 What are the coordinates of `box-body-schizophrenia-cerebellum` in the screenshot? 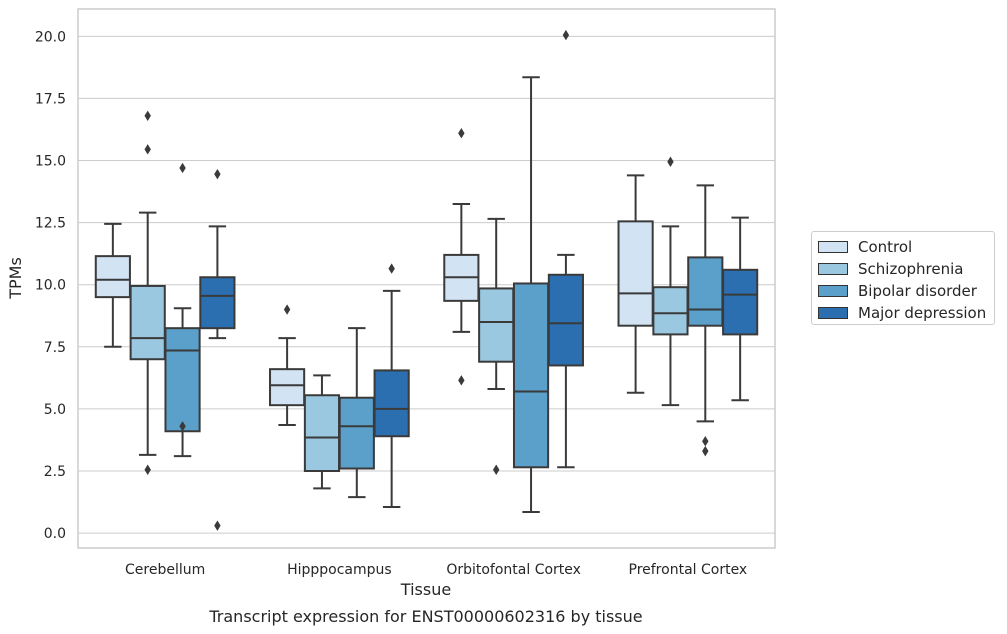 It's located at (147, 322).